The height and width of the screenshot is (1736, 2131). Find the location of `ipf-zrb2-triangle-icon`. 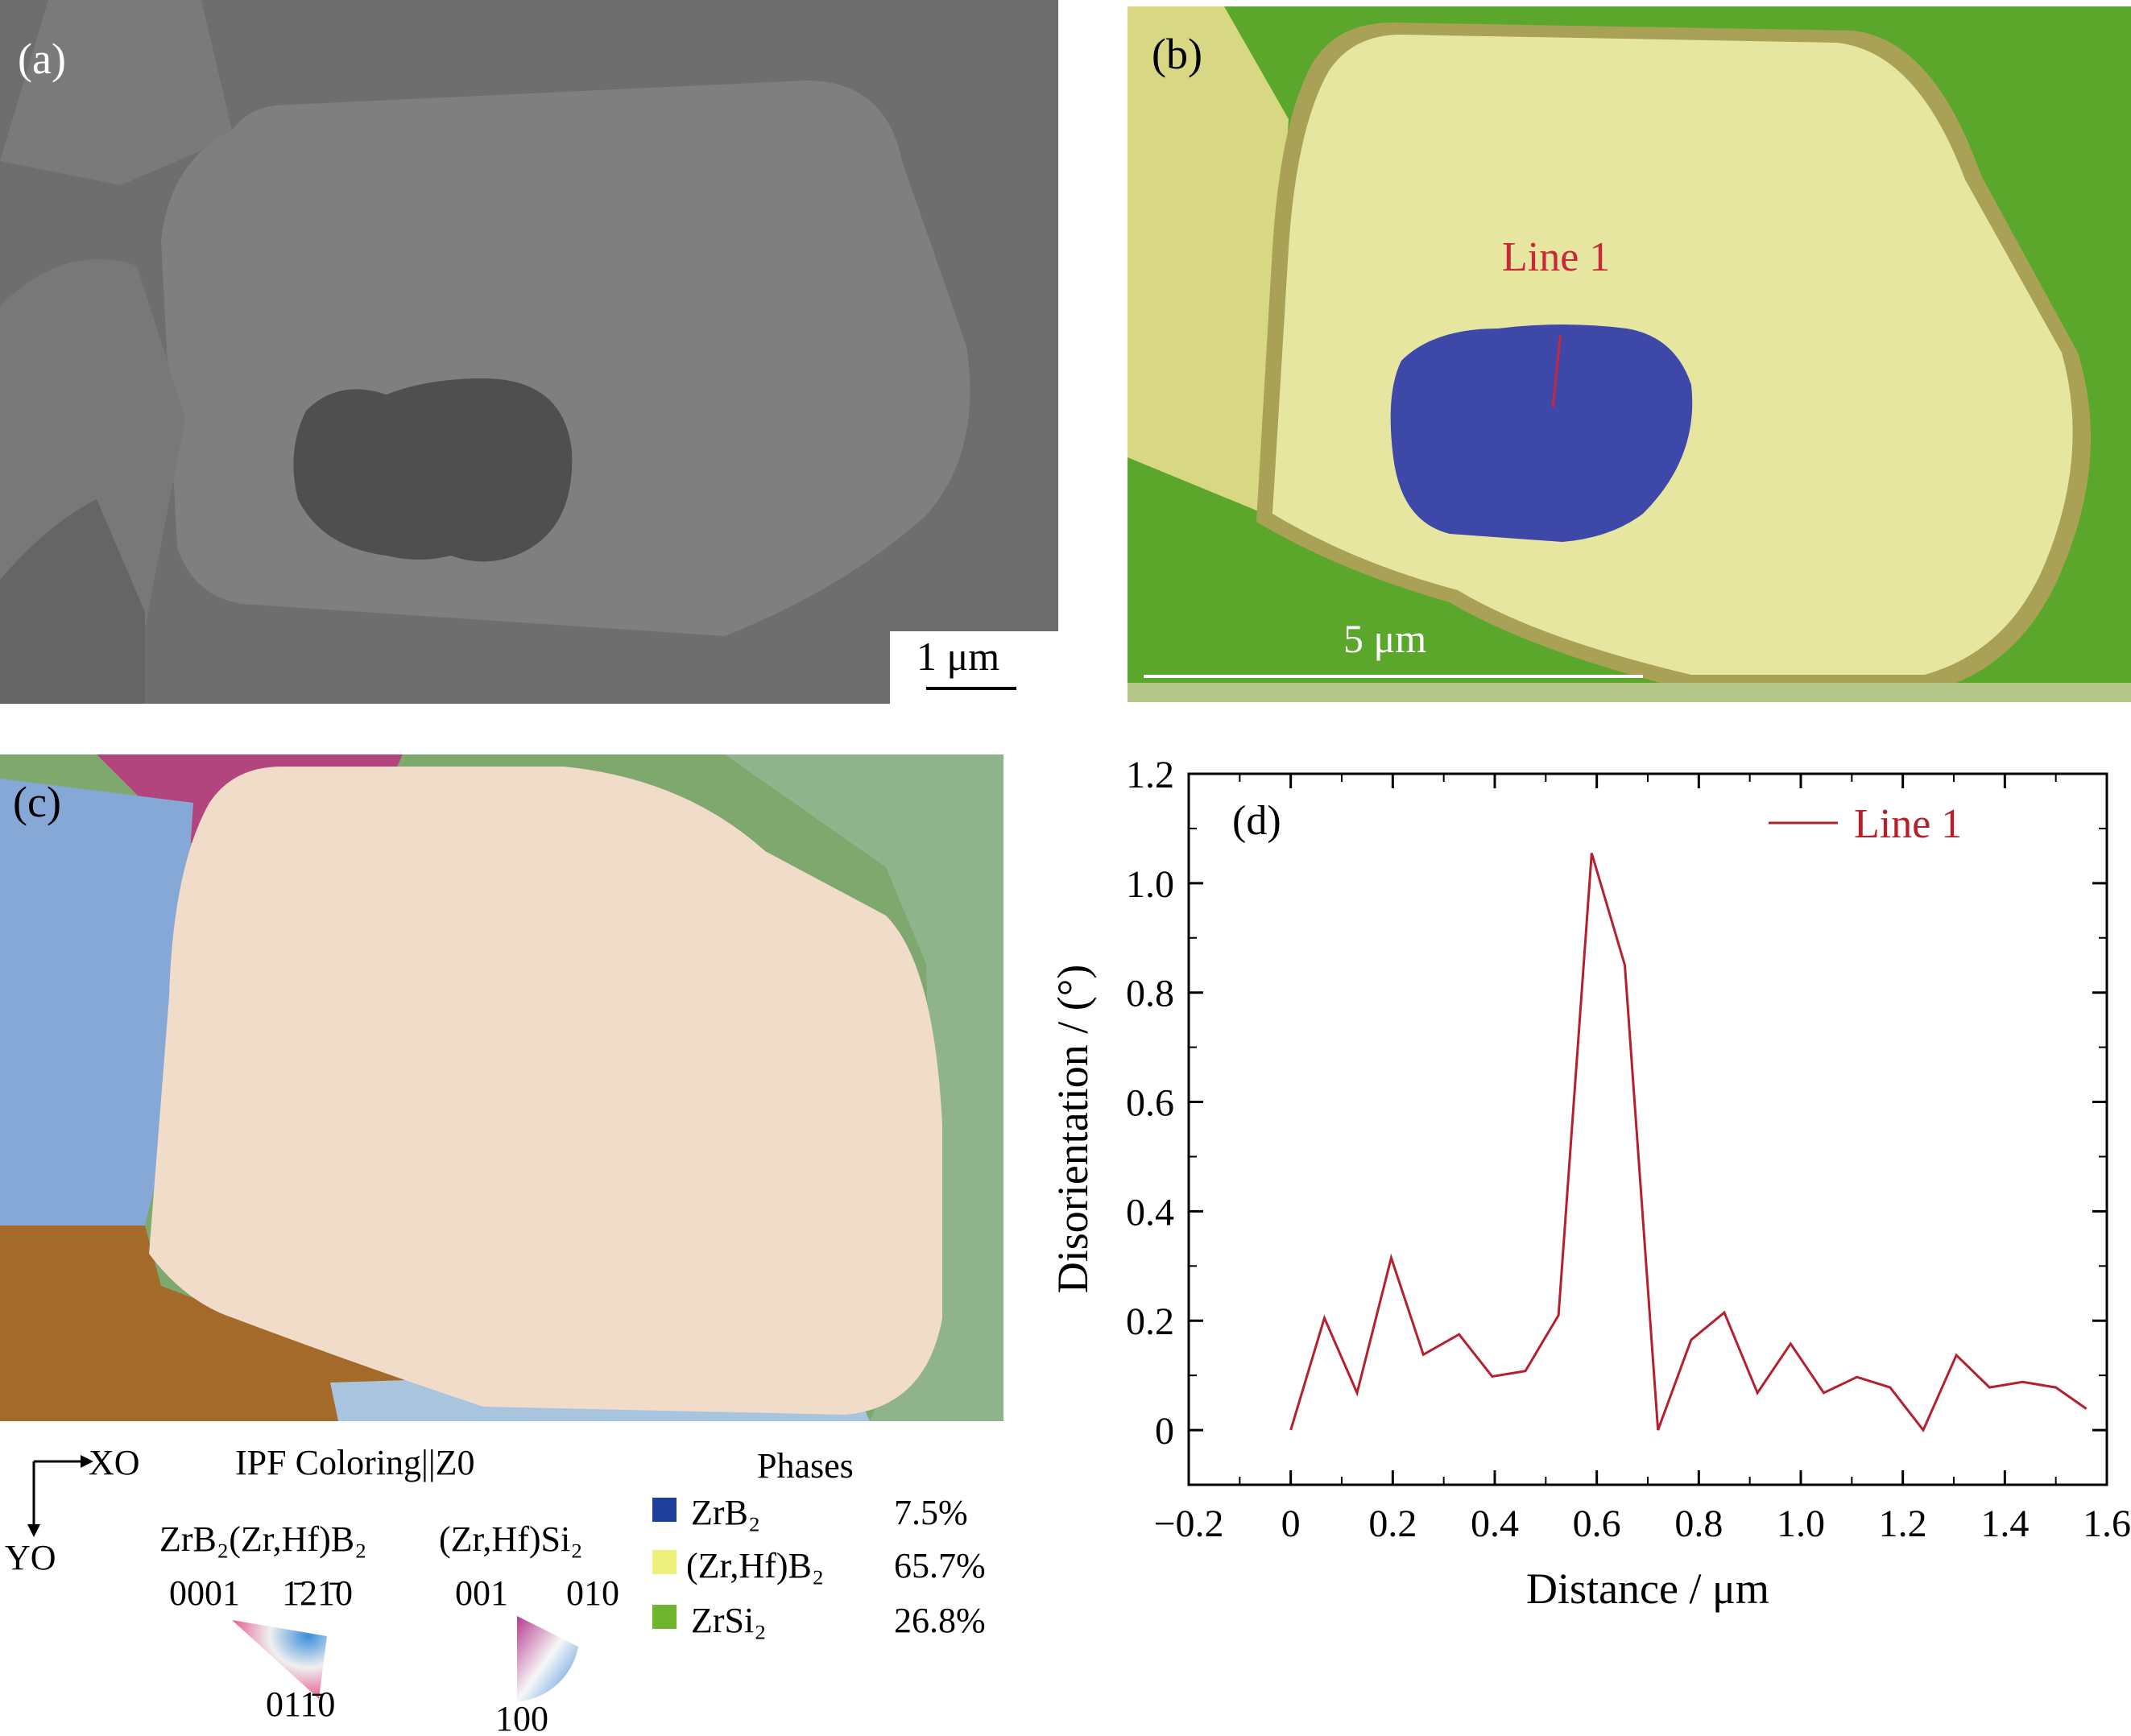

ipf-zrb2-triangle-icon is located at coordinates (279, 1660).